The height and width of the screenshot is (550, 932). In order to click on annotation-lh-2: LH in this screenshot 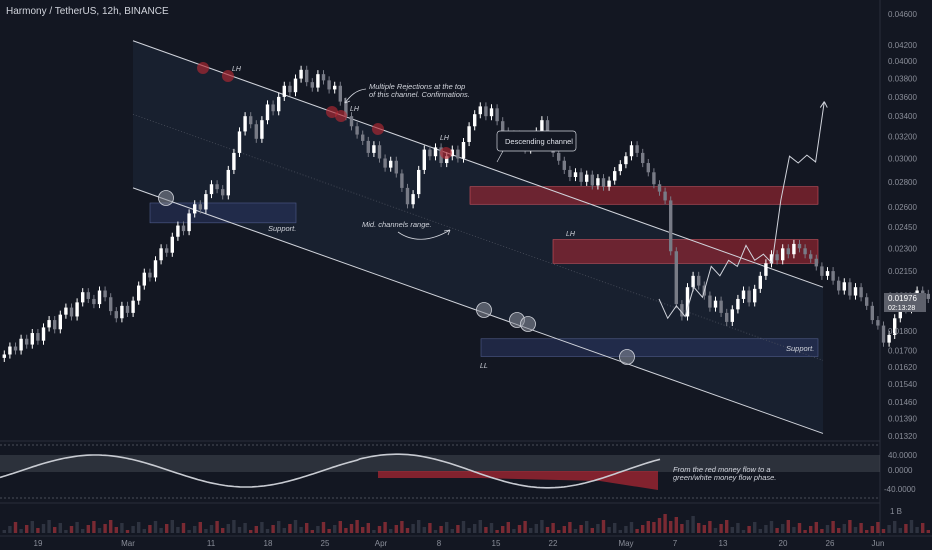, I will do `click(355, 109)`.